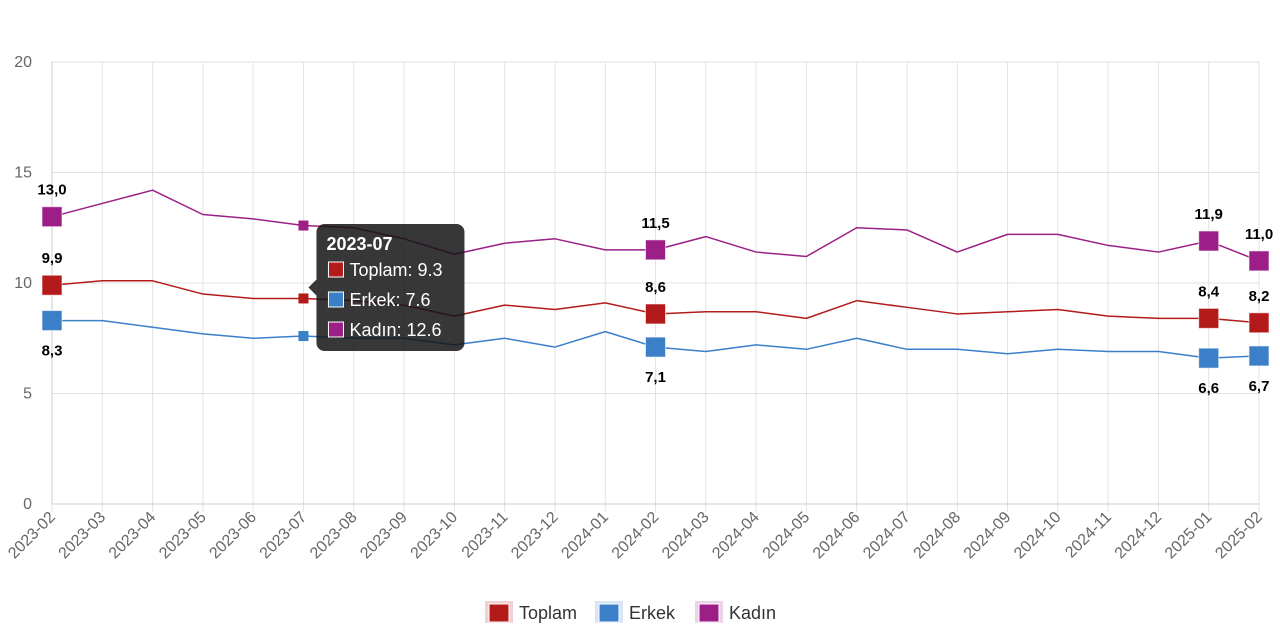  I want to click on data-label: 11,9, so click(1209, 214).